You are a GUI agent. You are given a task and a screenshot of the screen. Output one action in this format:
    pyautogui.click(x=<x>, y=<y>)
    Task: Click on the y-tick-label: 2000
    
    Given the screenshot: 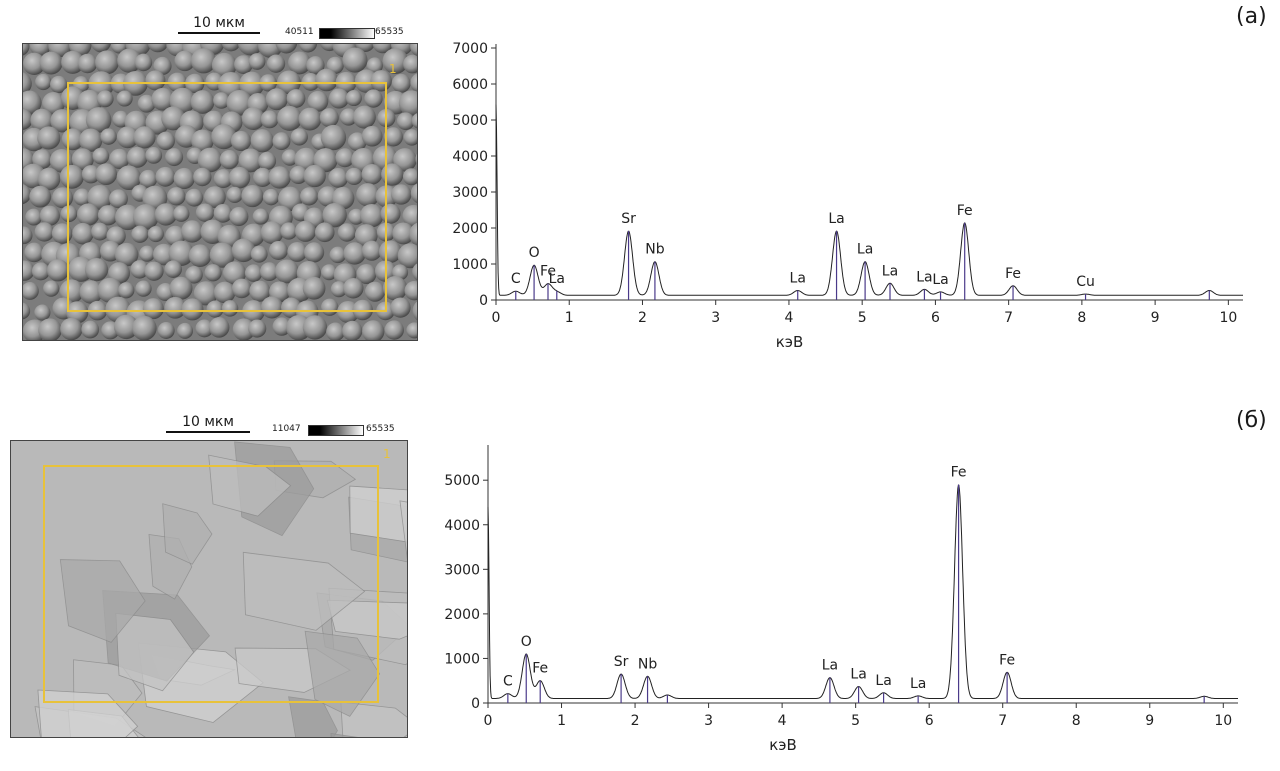 What is the action you would take?
    pyautogui.click(x=470, y=229)
    